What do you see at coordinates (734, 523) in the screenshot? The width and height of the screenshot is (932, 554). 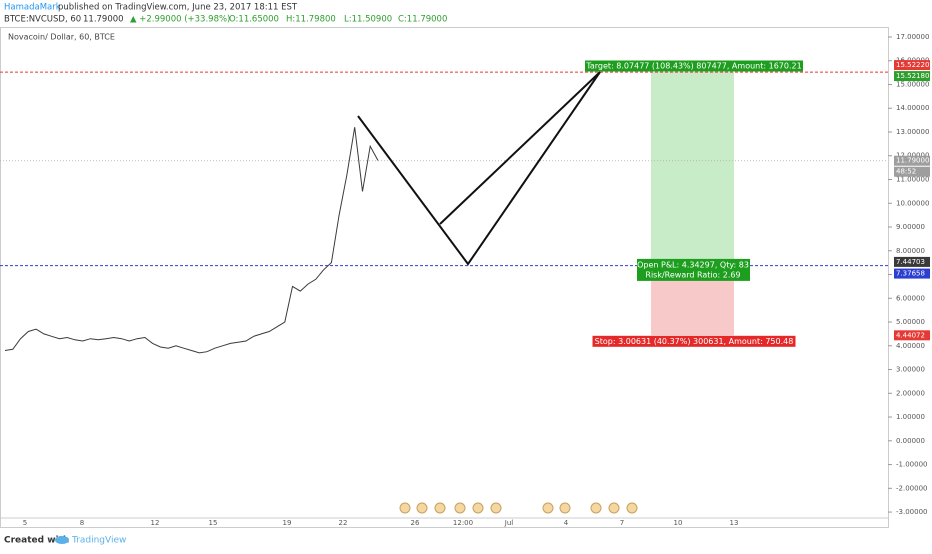 I see `x-tick-label: 13` at bounding box center [734, 523].